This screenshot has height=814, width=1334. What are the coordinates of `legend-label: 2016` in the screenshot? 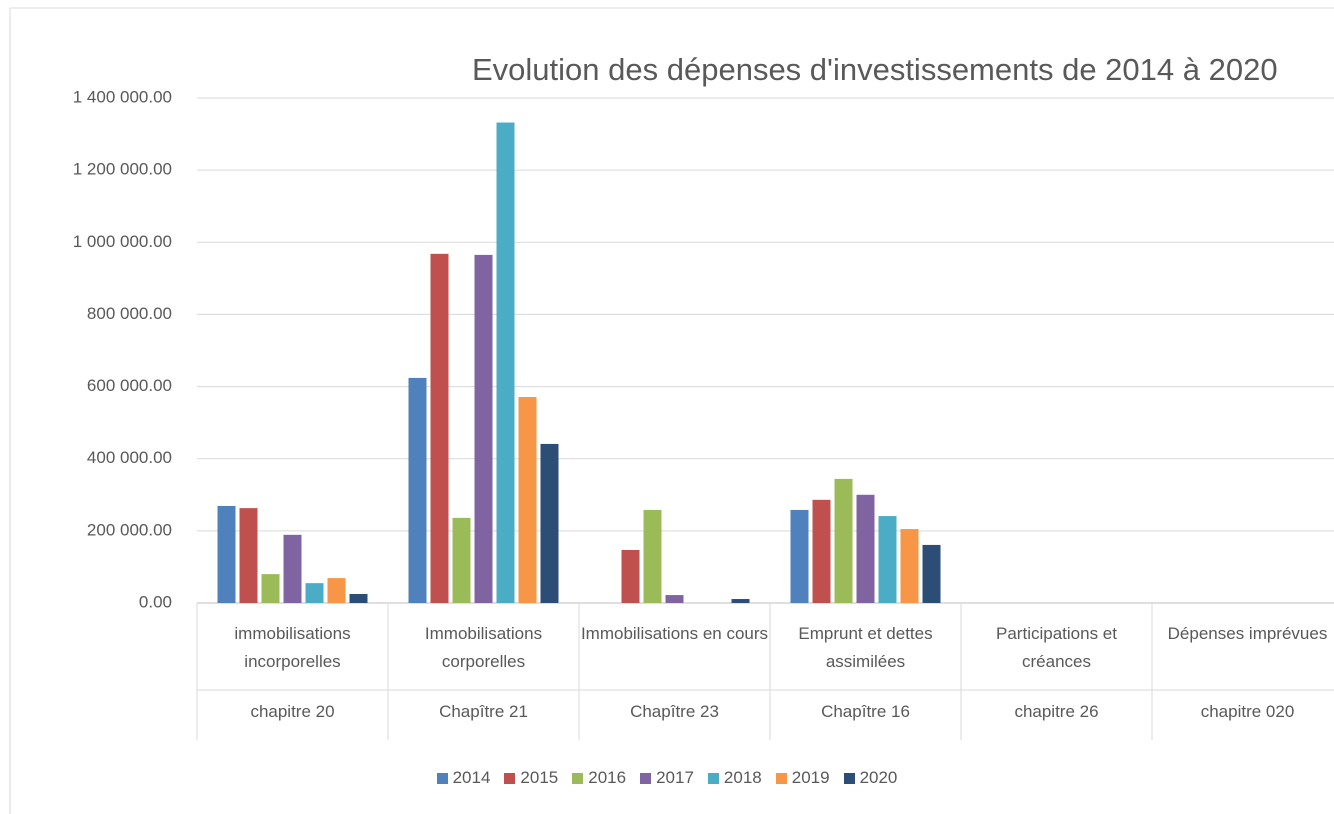 It's located at (607, 777).